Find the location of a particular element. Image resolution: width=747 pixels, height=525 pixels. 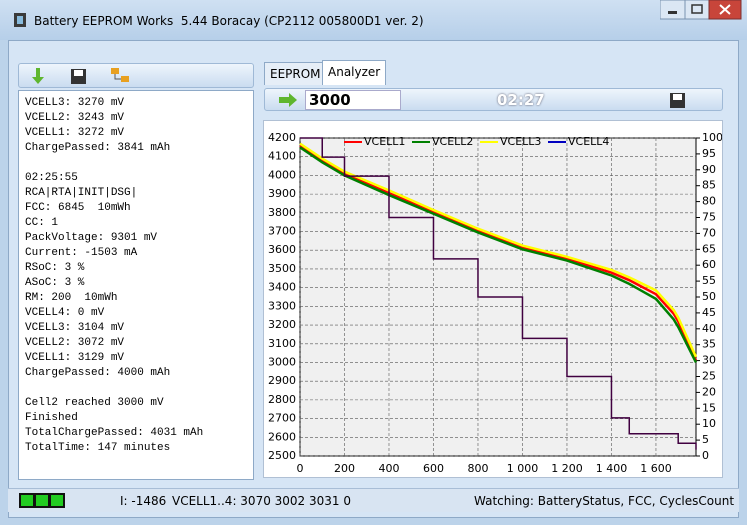

y-tick-label: 2900 is located at coordinates (282, 380).